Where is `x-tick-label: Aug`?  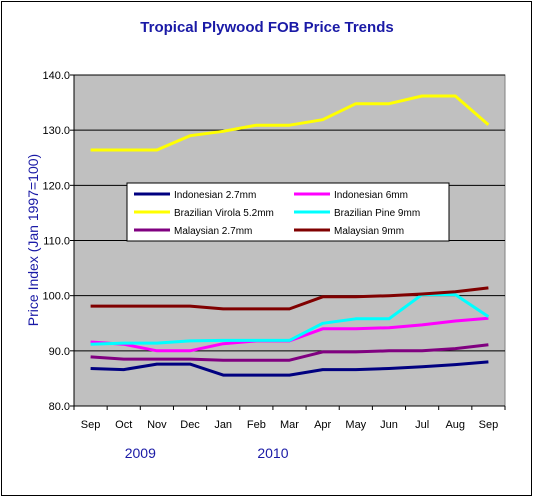 x-tick-label: Aug is located at coordinates (455, 425).